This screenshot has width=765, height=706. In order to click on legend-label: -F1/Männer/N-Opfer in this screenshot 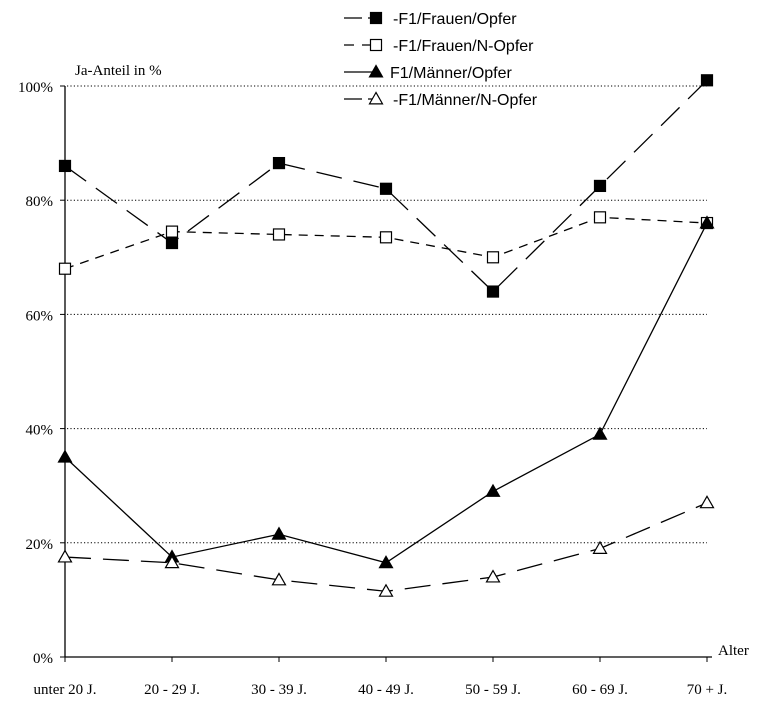, I will do `click(465, 100)`.